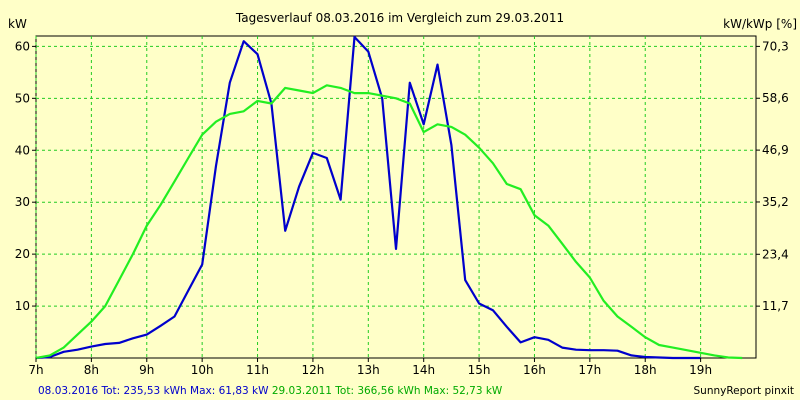 This screenshot has width=800, height=400. Describe the element at coordinates (479, 370) in the screenshot. I see `x-tick-label: 15h` at that location.